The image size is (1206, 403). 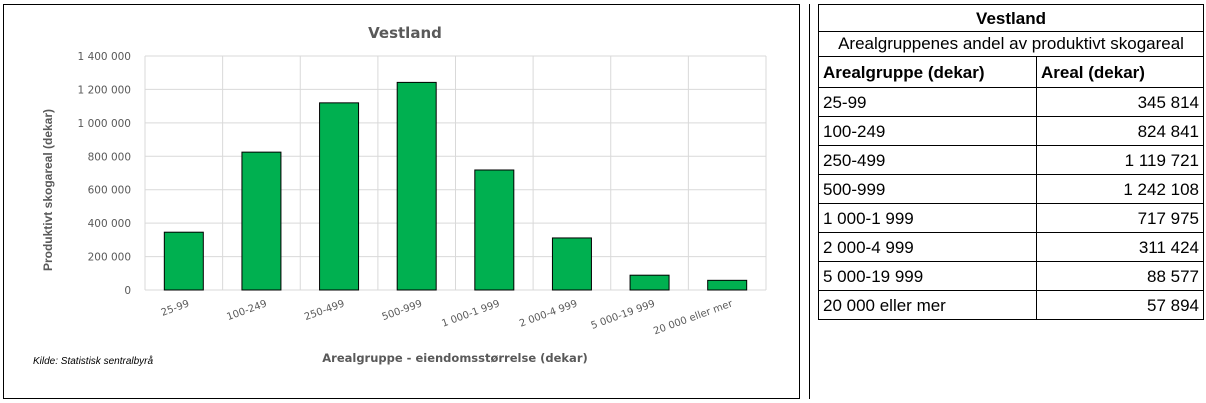 I want to click on table-row: 5 000-19 999 88 577, so click(x=1011, y=276).